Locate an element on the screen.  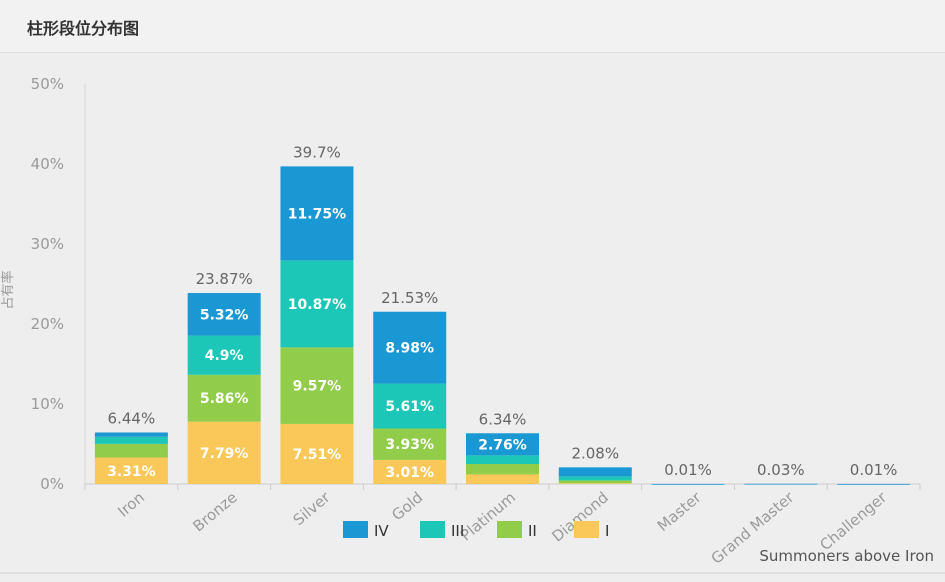
bar-segment-label: 7.51% is located at coordinates (317, 455).